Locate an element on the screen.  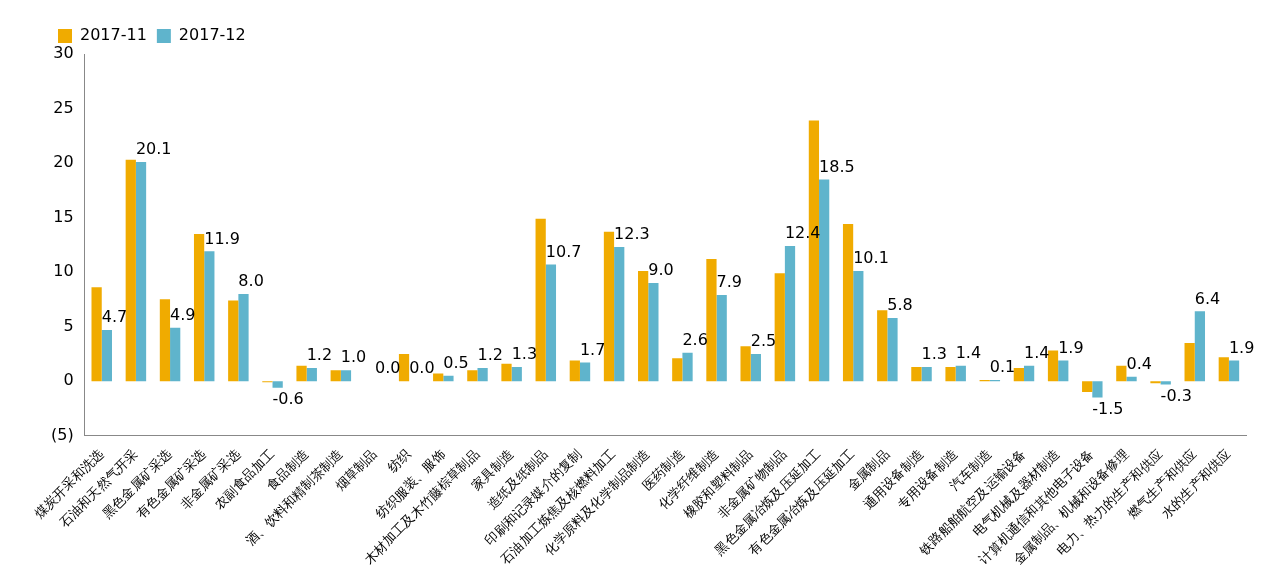
data-label: 18.5 is located at coordinates (837, 166).